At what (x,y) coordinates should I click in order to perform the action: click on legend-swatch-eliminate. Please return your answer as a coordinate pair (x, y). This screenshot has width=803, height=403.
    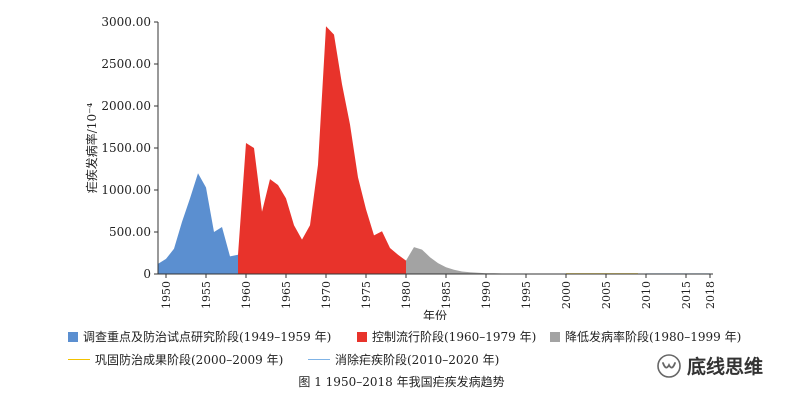
    Looking at the image, I should click on (319, 359).